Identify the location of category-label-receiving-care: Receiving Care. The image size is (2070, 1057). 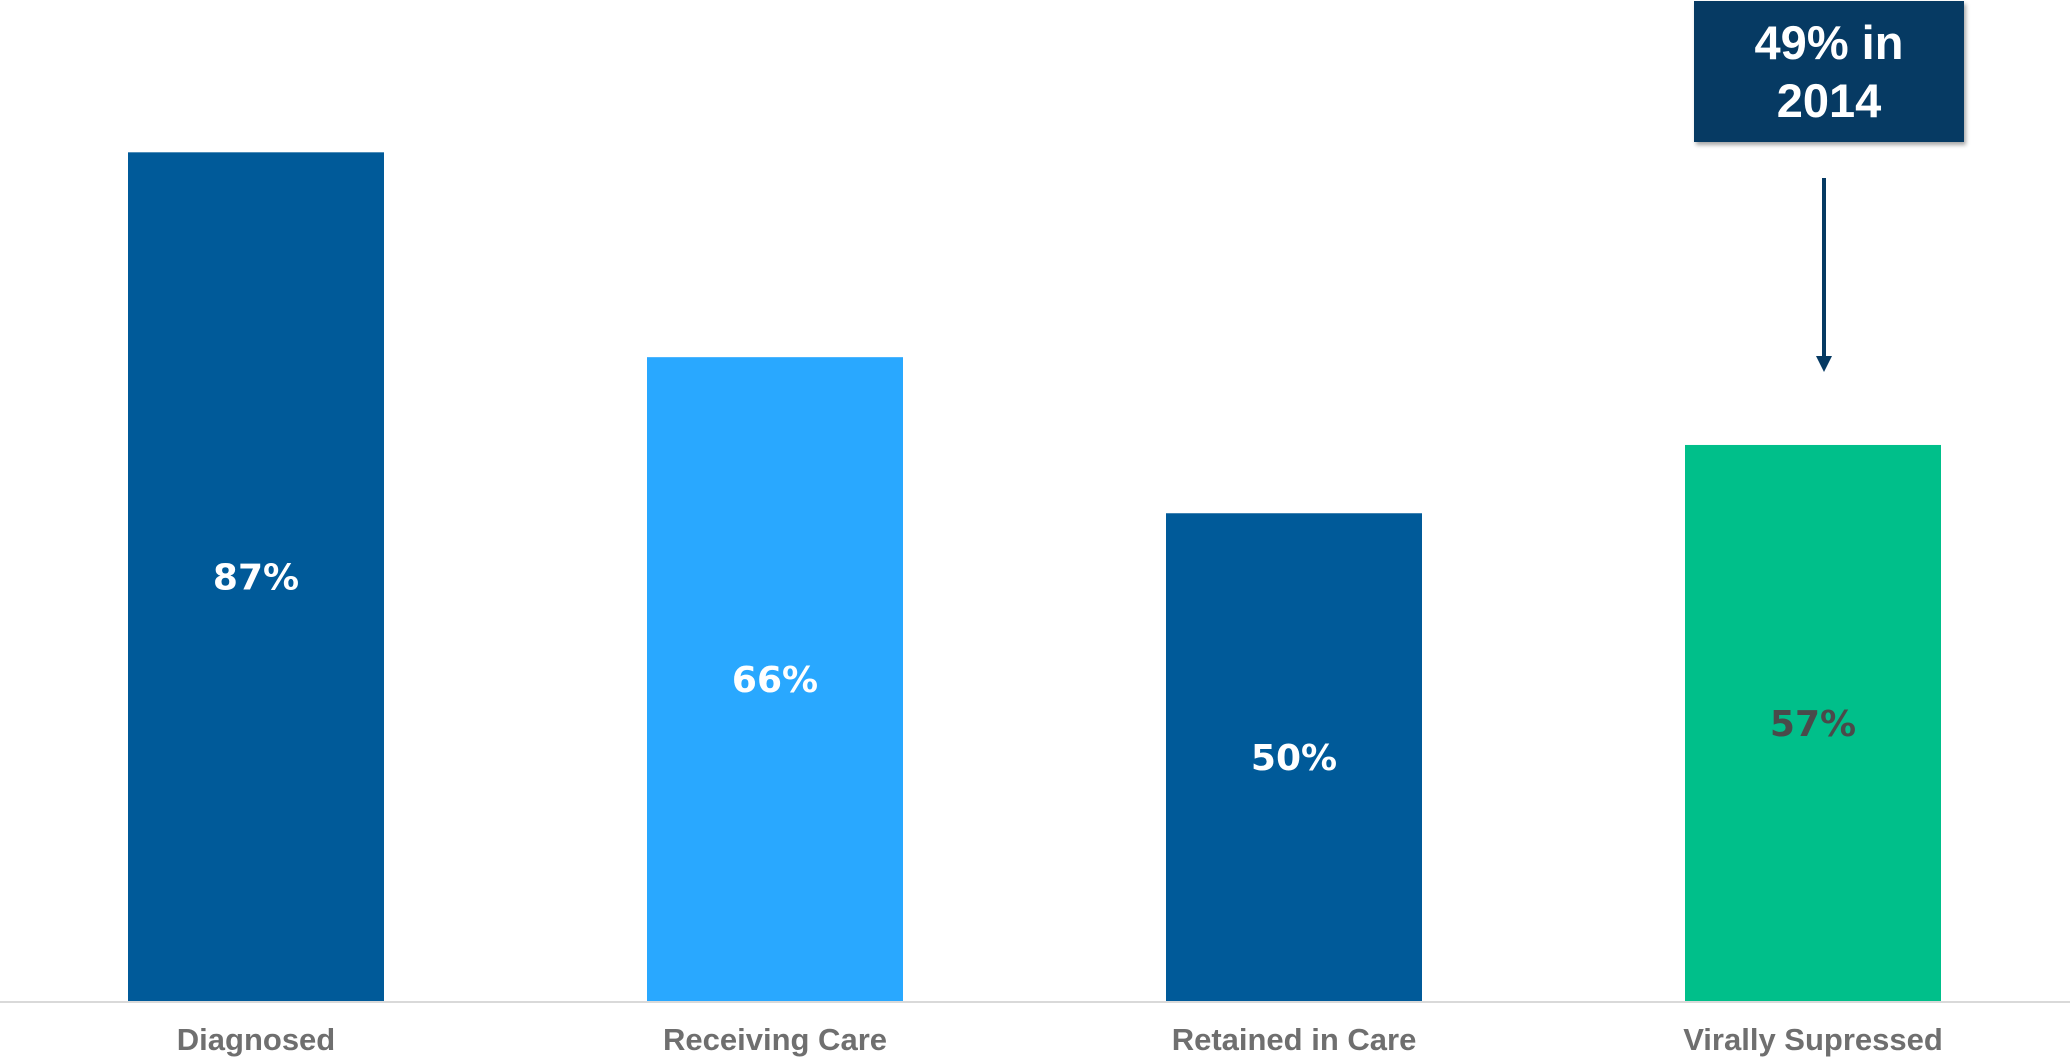
(775, 1039).